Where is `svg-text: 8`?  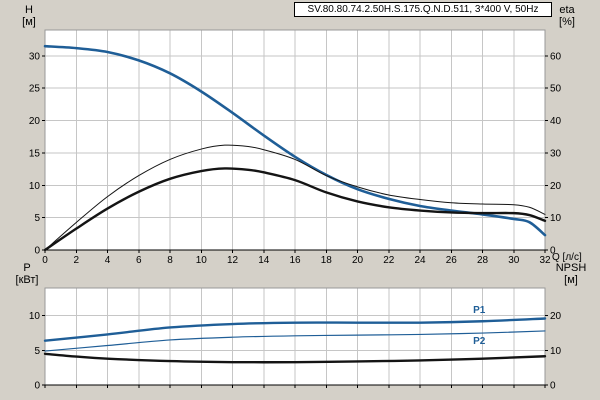
svg-text: 8 is located at coordinates (170, 260).